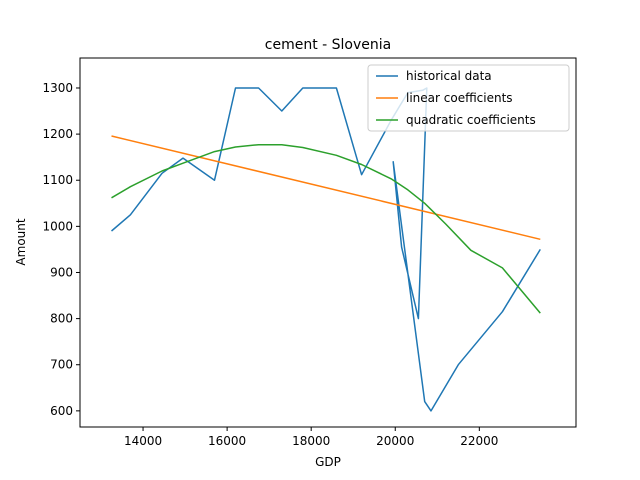 This screenshot has height=480, width=640. What do you see at coordinates (61, 249) in the screenshot?
I see `y-axis: 600 700 800 900 1000 1100 1200 1300` at bounding box center [61, 249].